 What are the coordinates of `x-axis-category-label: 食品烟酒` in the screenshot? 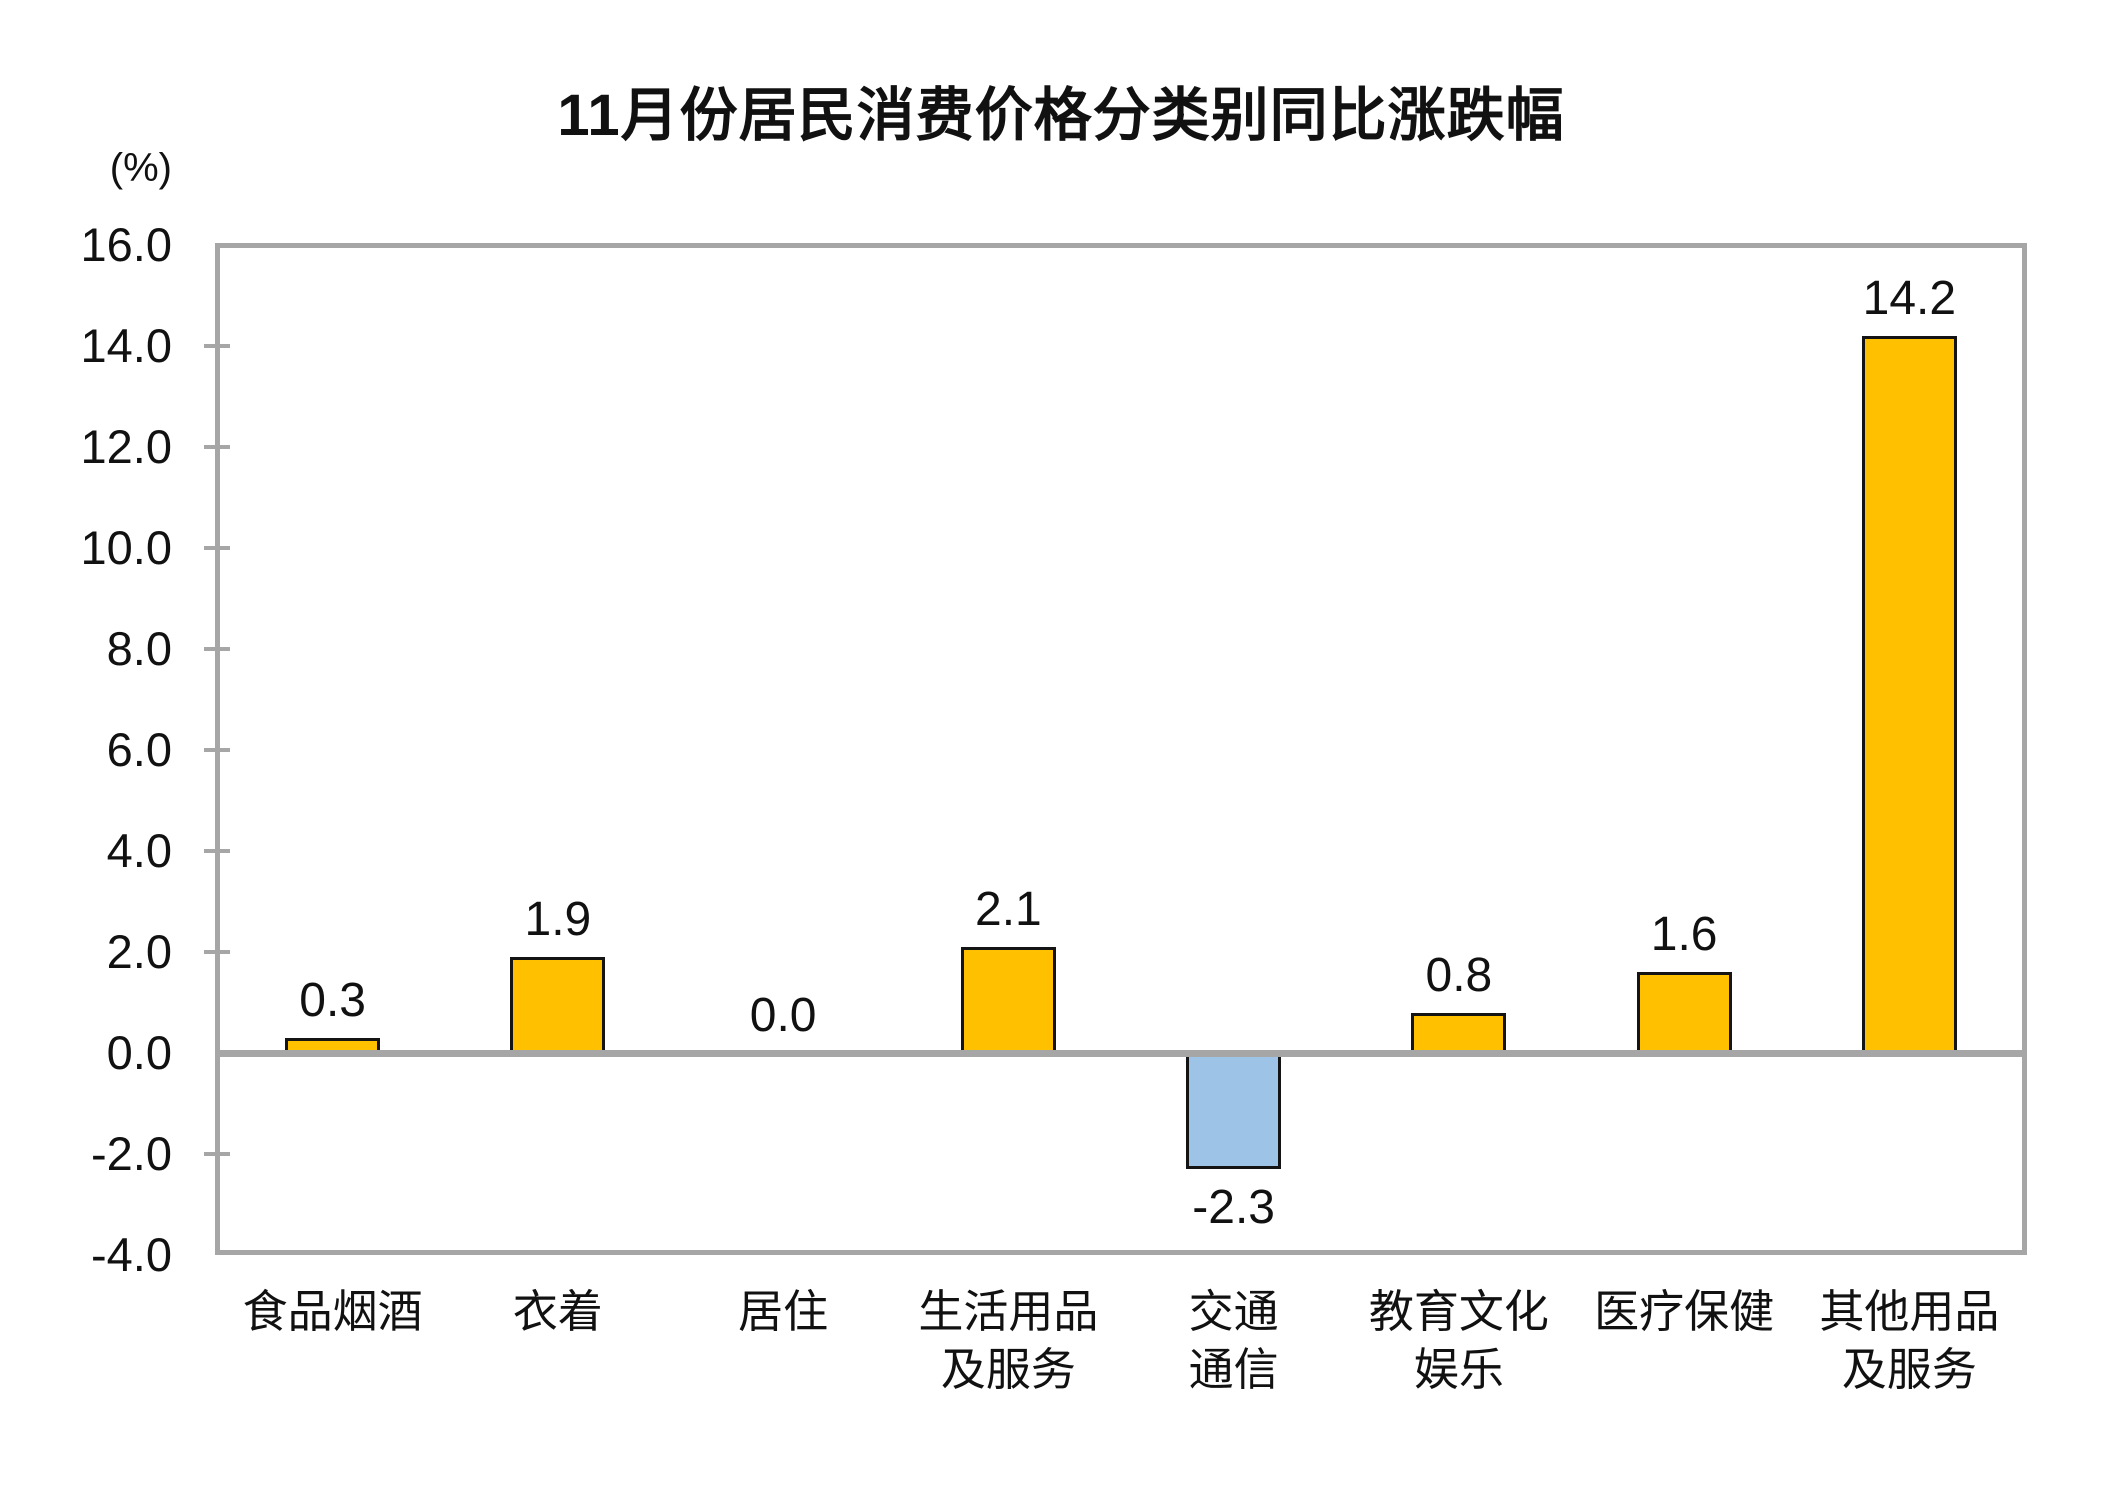 It's located at (332, 1311).